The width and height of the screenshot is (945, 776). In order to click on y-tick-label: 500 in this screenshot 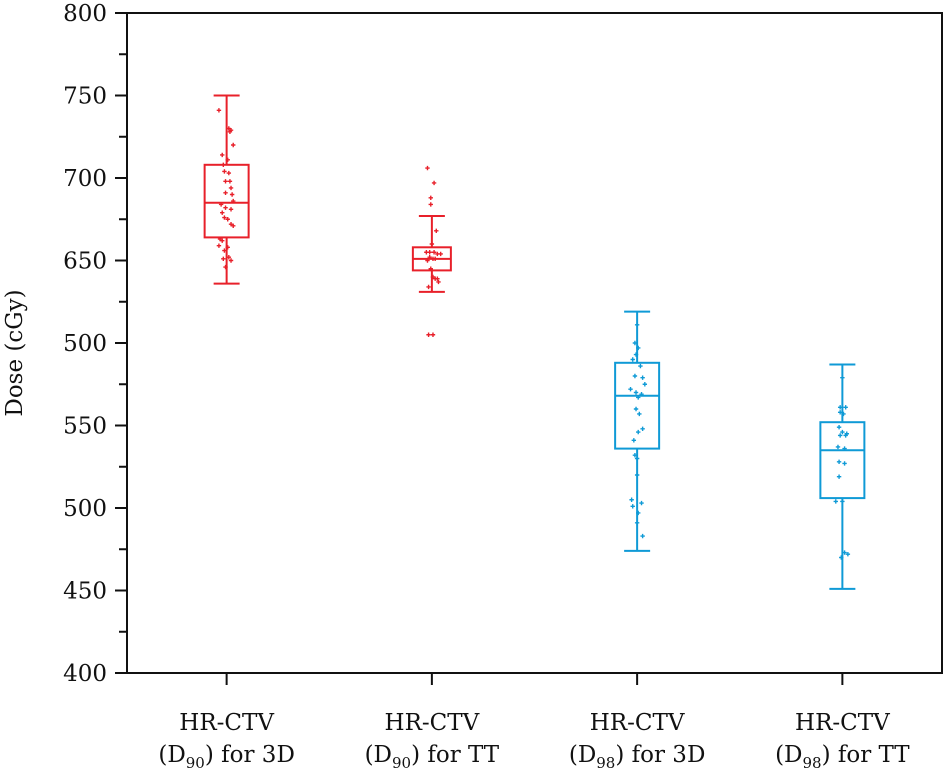, I will do `click(85, 509)`.